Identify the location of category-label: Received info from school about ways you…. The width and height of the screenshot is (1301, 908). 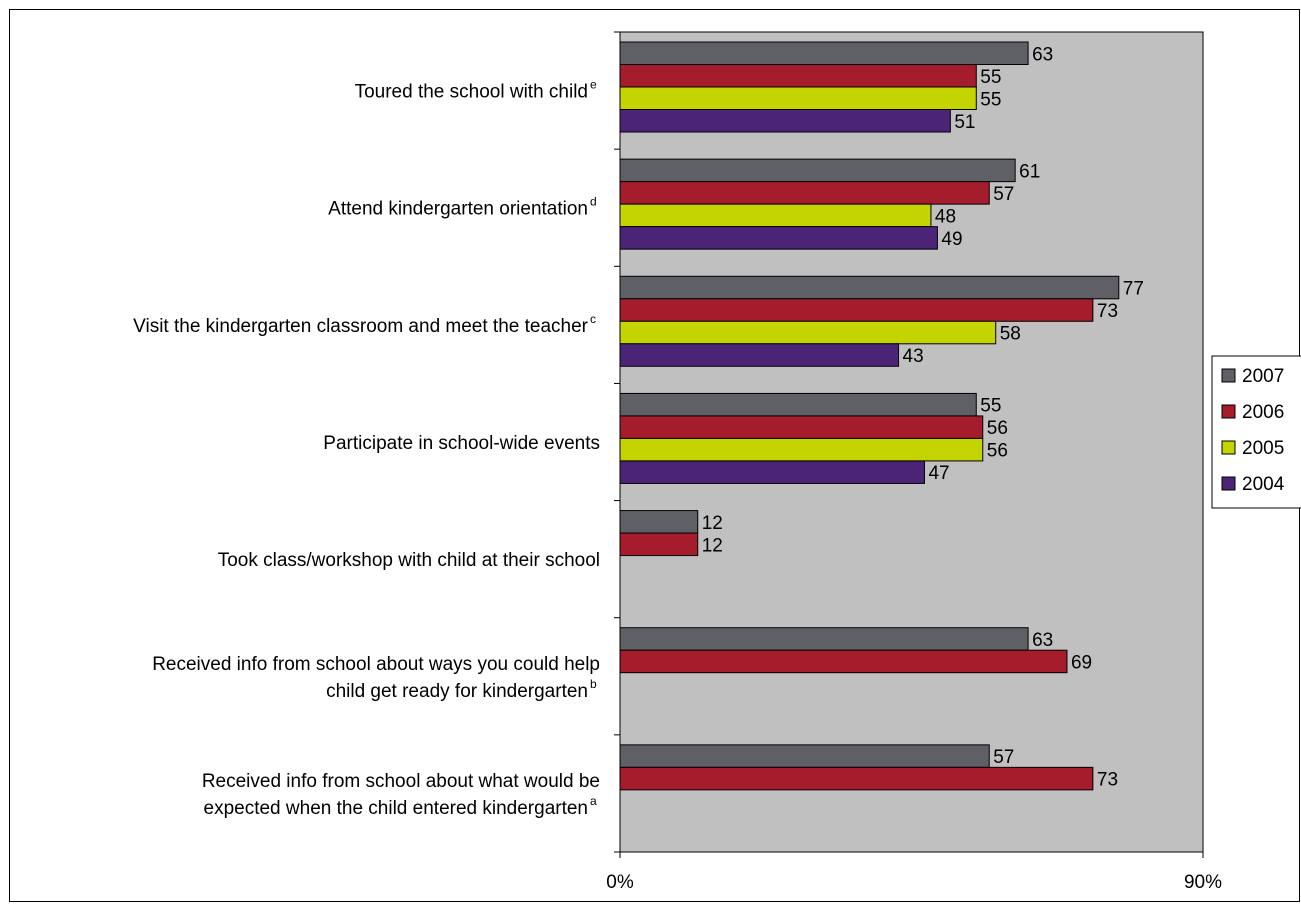
(376, 664).